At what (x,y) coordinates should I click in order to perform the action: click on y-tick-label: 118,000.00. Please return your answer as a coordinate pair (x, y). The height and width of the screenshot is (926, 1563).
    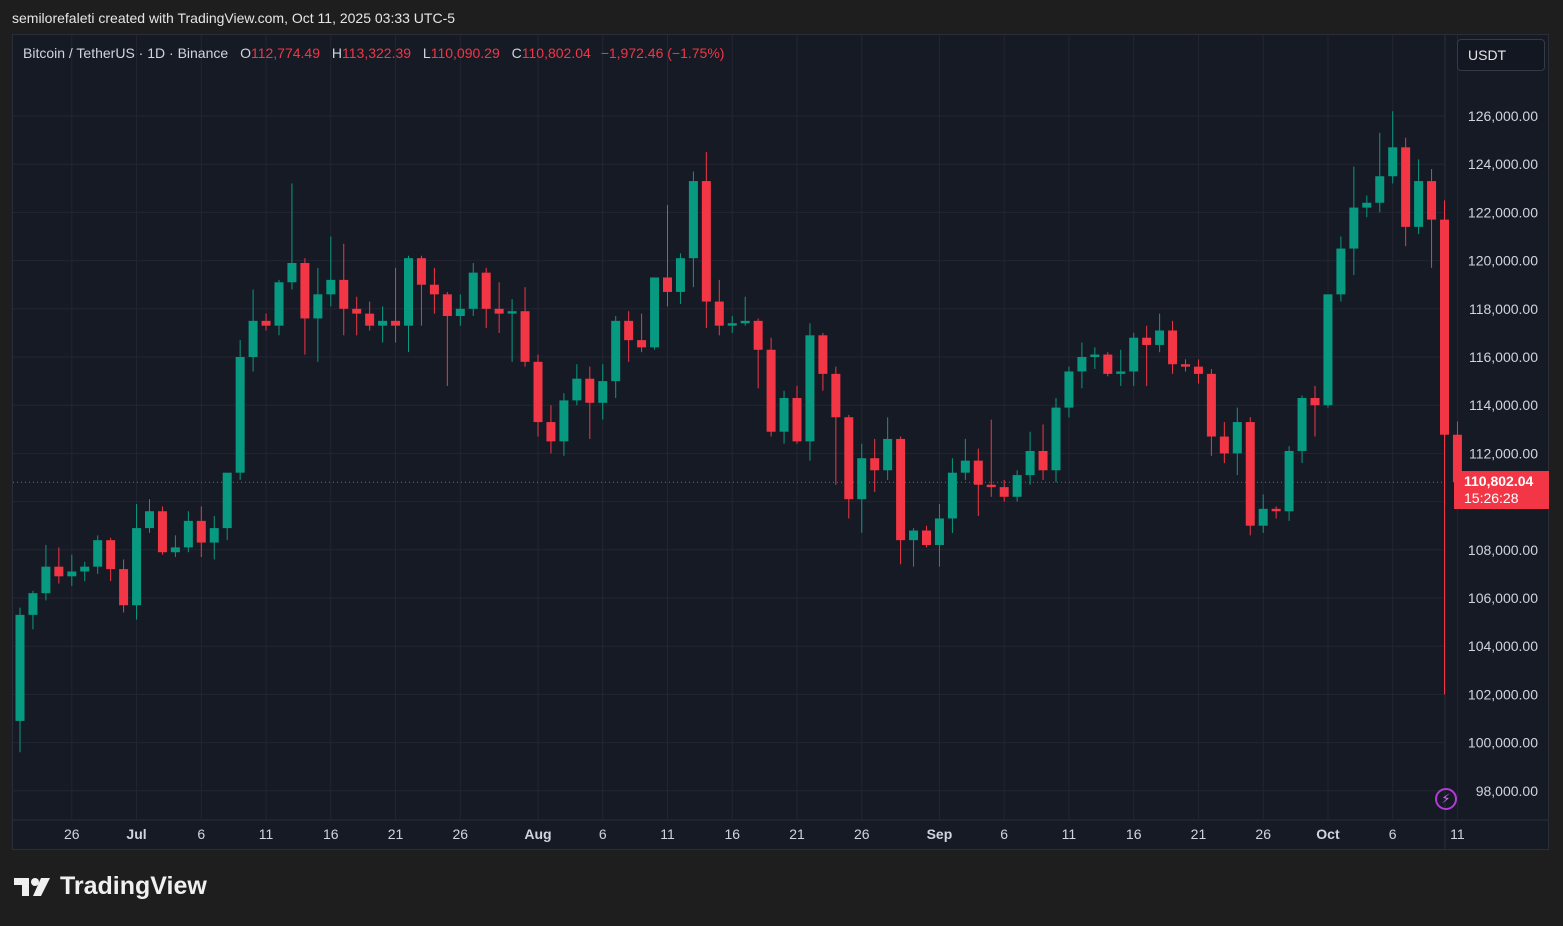
    Looking at the image, I should click on (1503, 309).